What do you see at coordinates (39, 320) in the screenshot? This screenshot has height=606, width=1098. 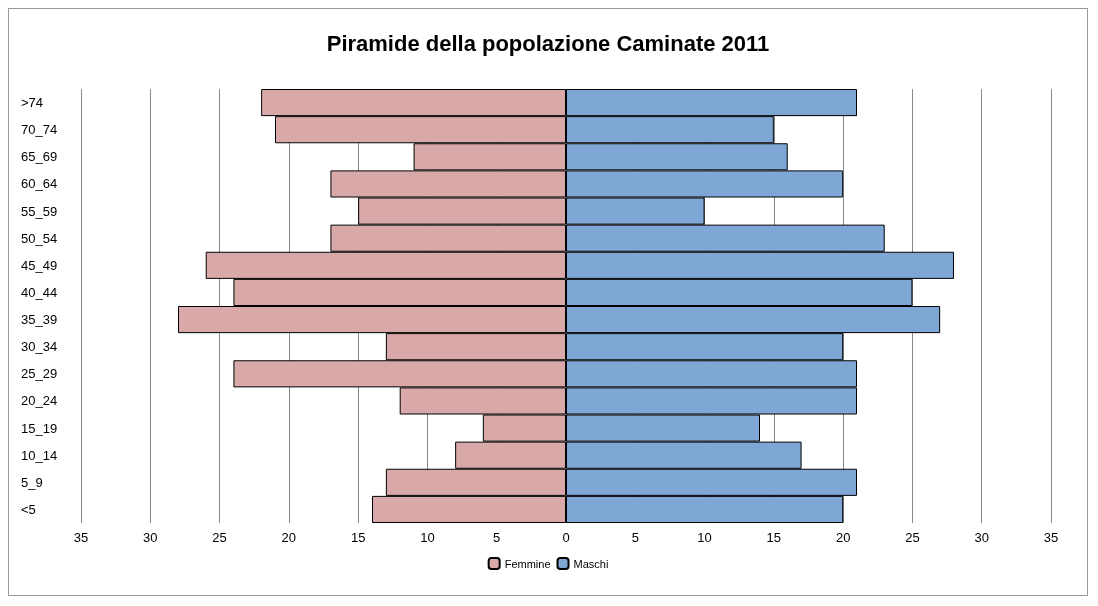 I see `y-tick-label: 35_39` at bounding box center [39, 320].